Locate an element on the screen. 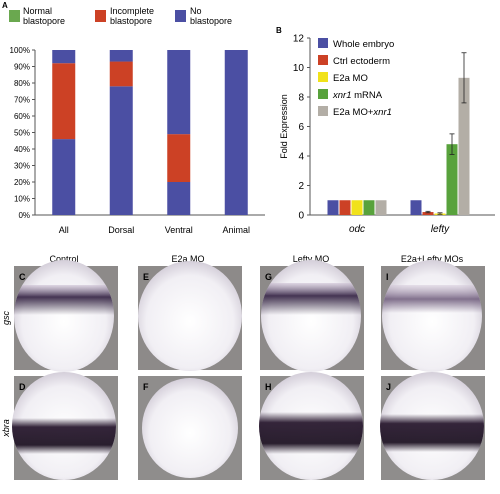 Image resolution: width=500 pixels, height=494 pixels. embryo-tile-j is located at coordinates (432, 426).